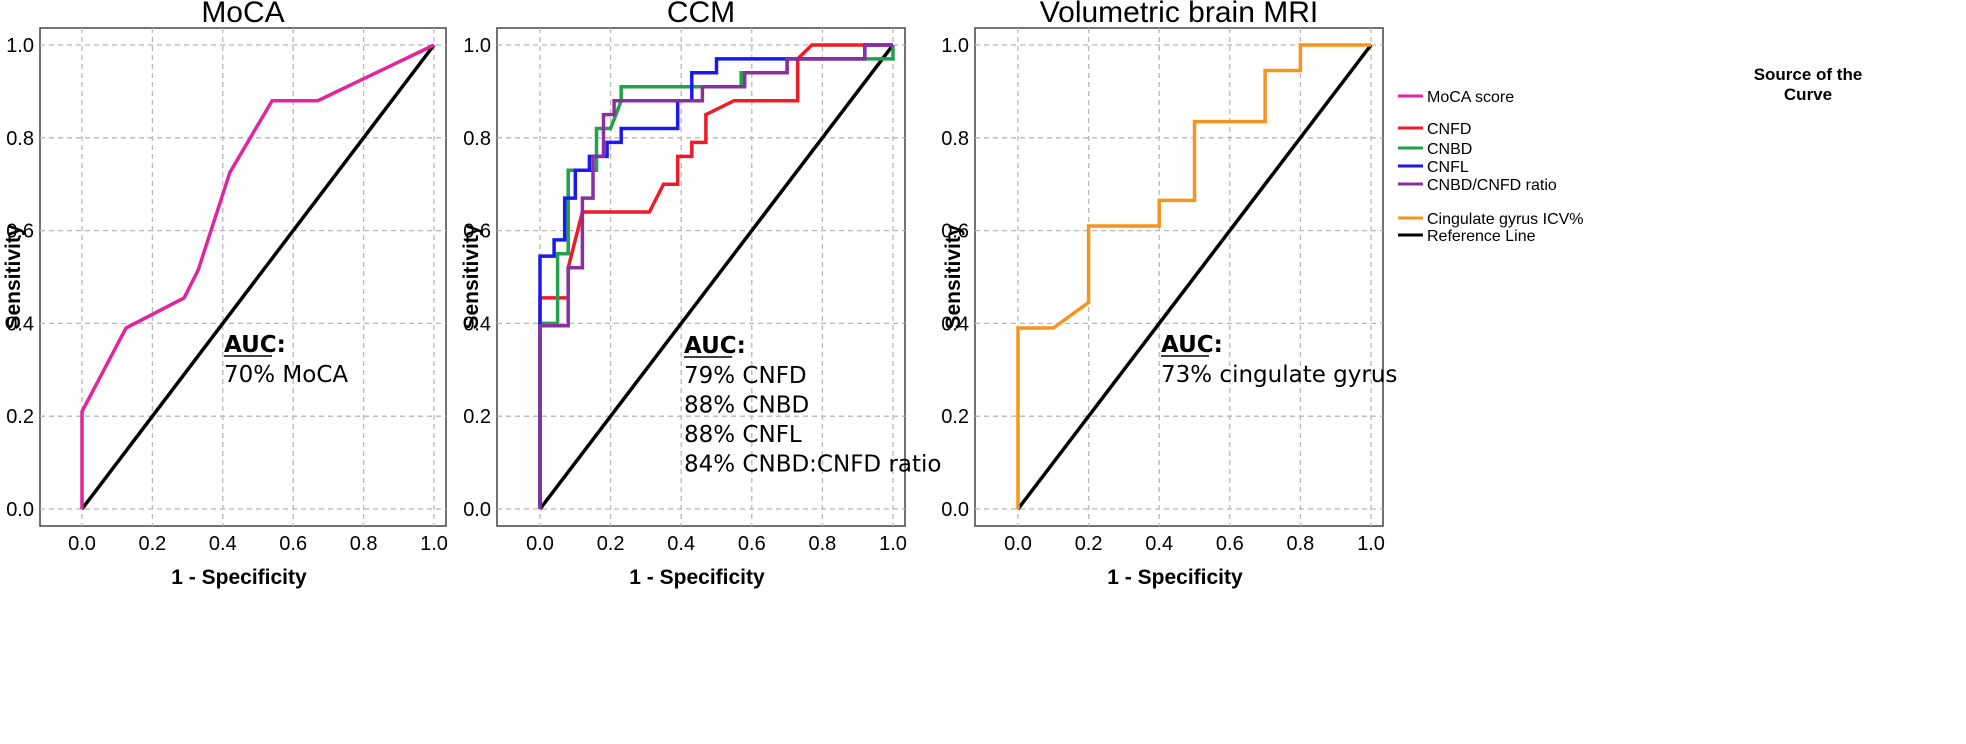 The width and height of the screenshot is (1966, 744). What do you see at coordinates (20, 510) in the screenshot?
I see `moca-y-tick-label: 0.0` at bounding box center [20, 510].